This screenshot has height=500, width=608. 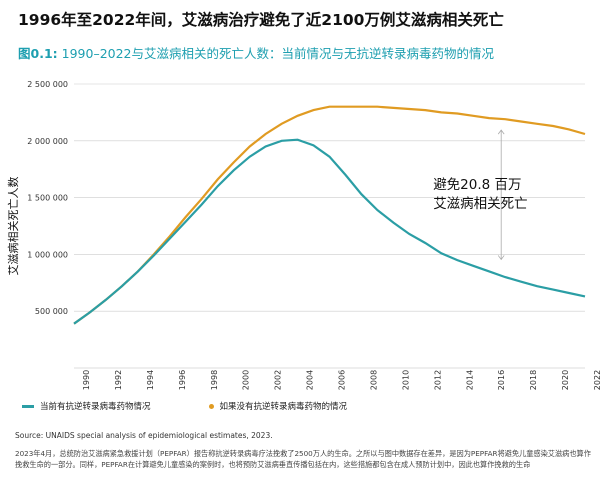 I want to click on legend-swatch-current, so click(x=28, y=406).